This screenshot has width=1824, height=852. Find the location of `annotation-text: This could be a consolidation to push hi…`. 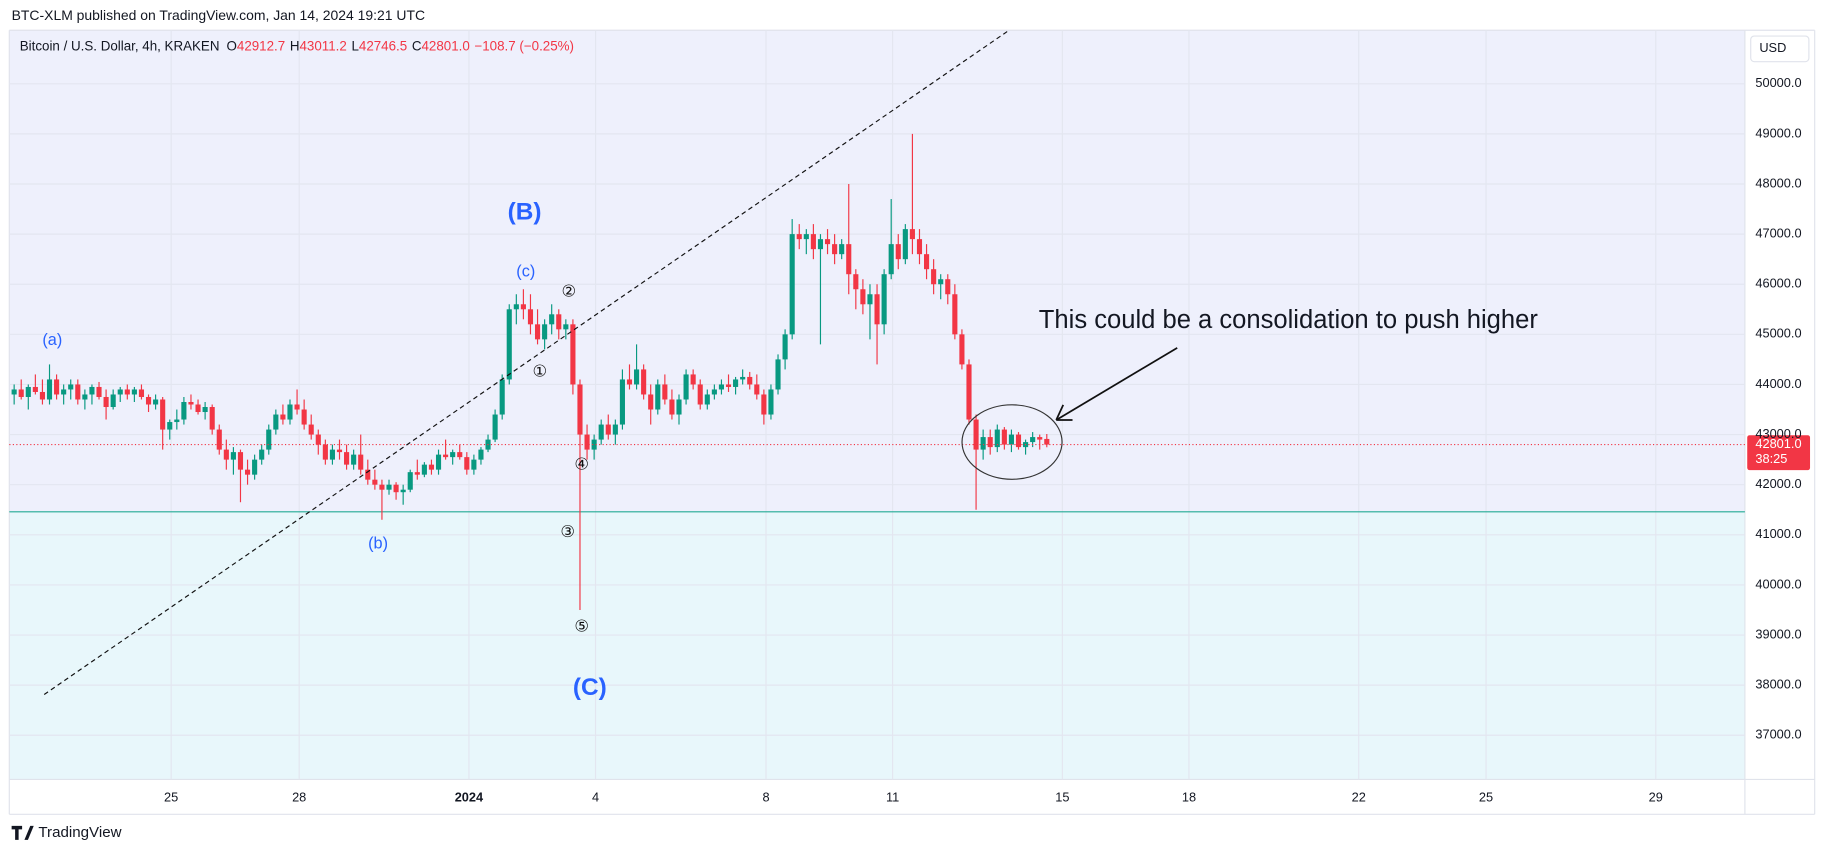

annotation-text: This could be a consolidation to push hi… is located at coordinates (1289, 320).